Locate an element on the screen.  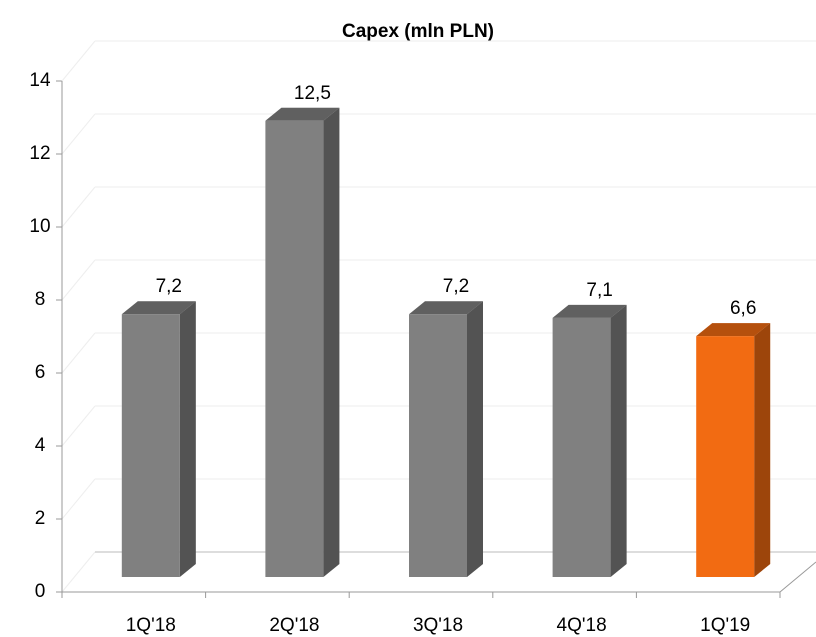
y-tick-label: 0 is located at coordinates (40, 591).